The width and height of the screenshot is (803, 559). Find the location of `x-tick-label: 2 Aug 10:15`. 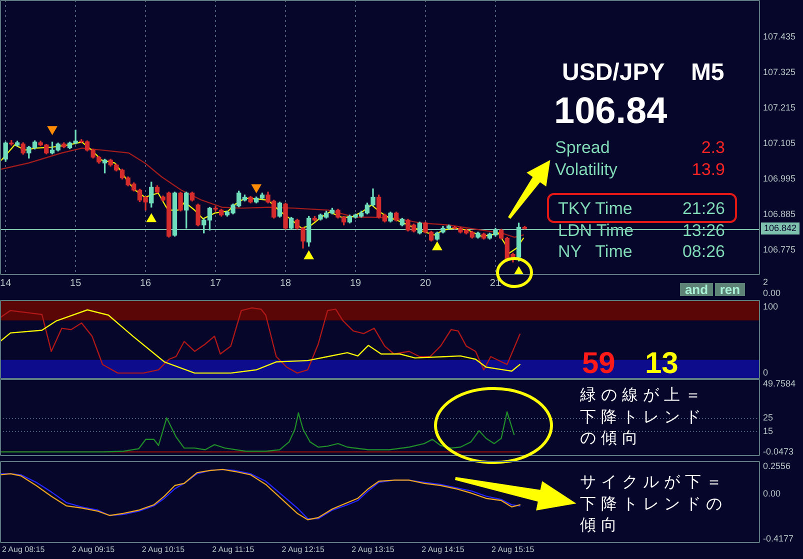

x-tick-label: 2 Aug 10:15 is located at coordinates (164, 549).